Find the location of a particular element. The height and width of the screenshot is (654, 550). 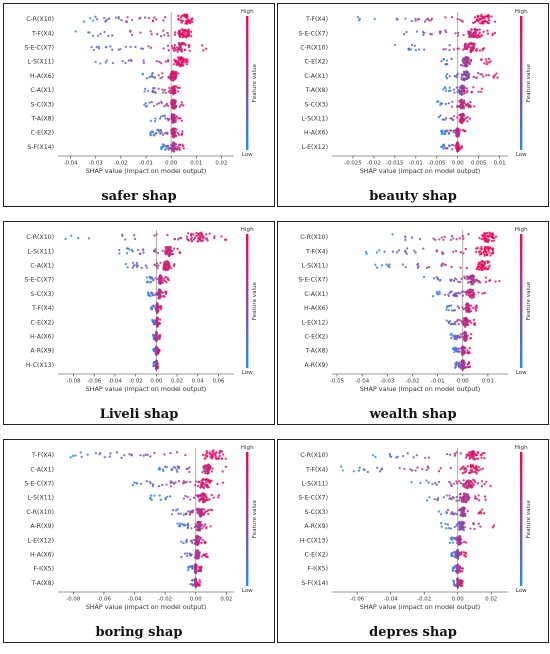

feature-label: S-E-C(X7) is located at coordinates (313, 498).